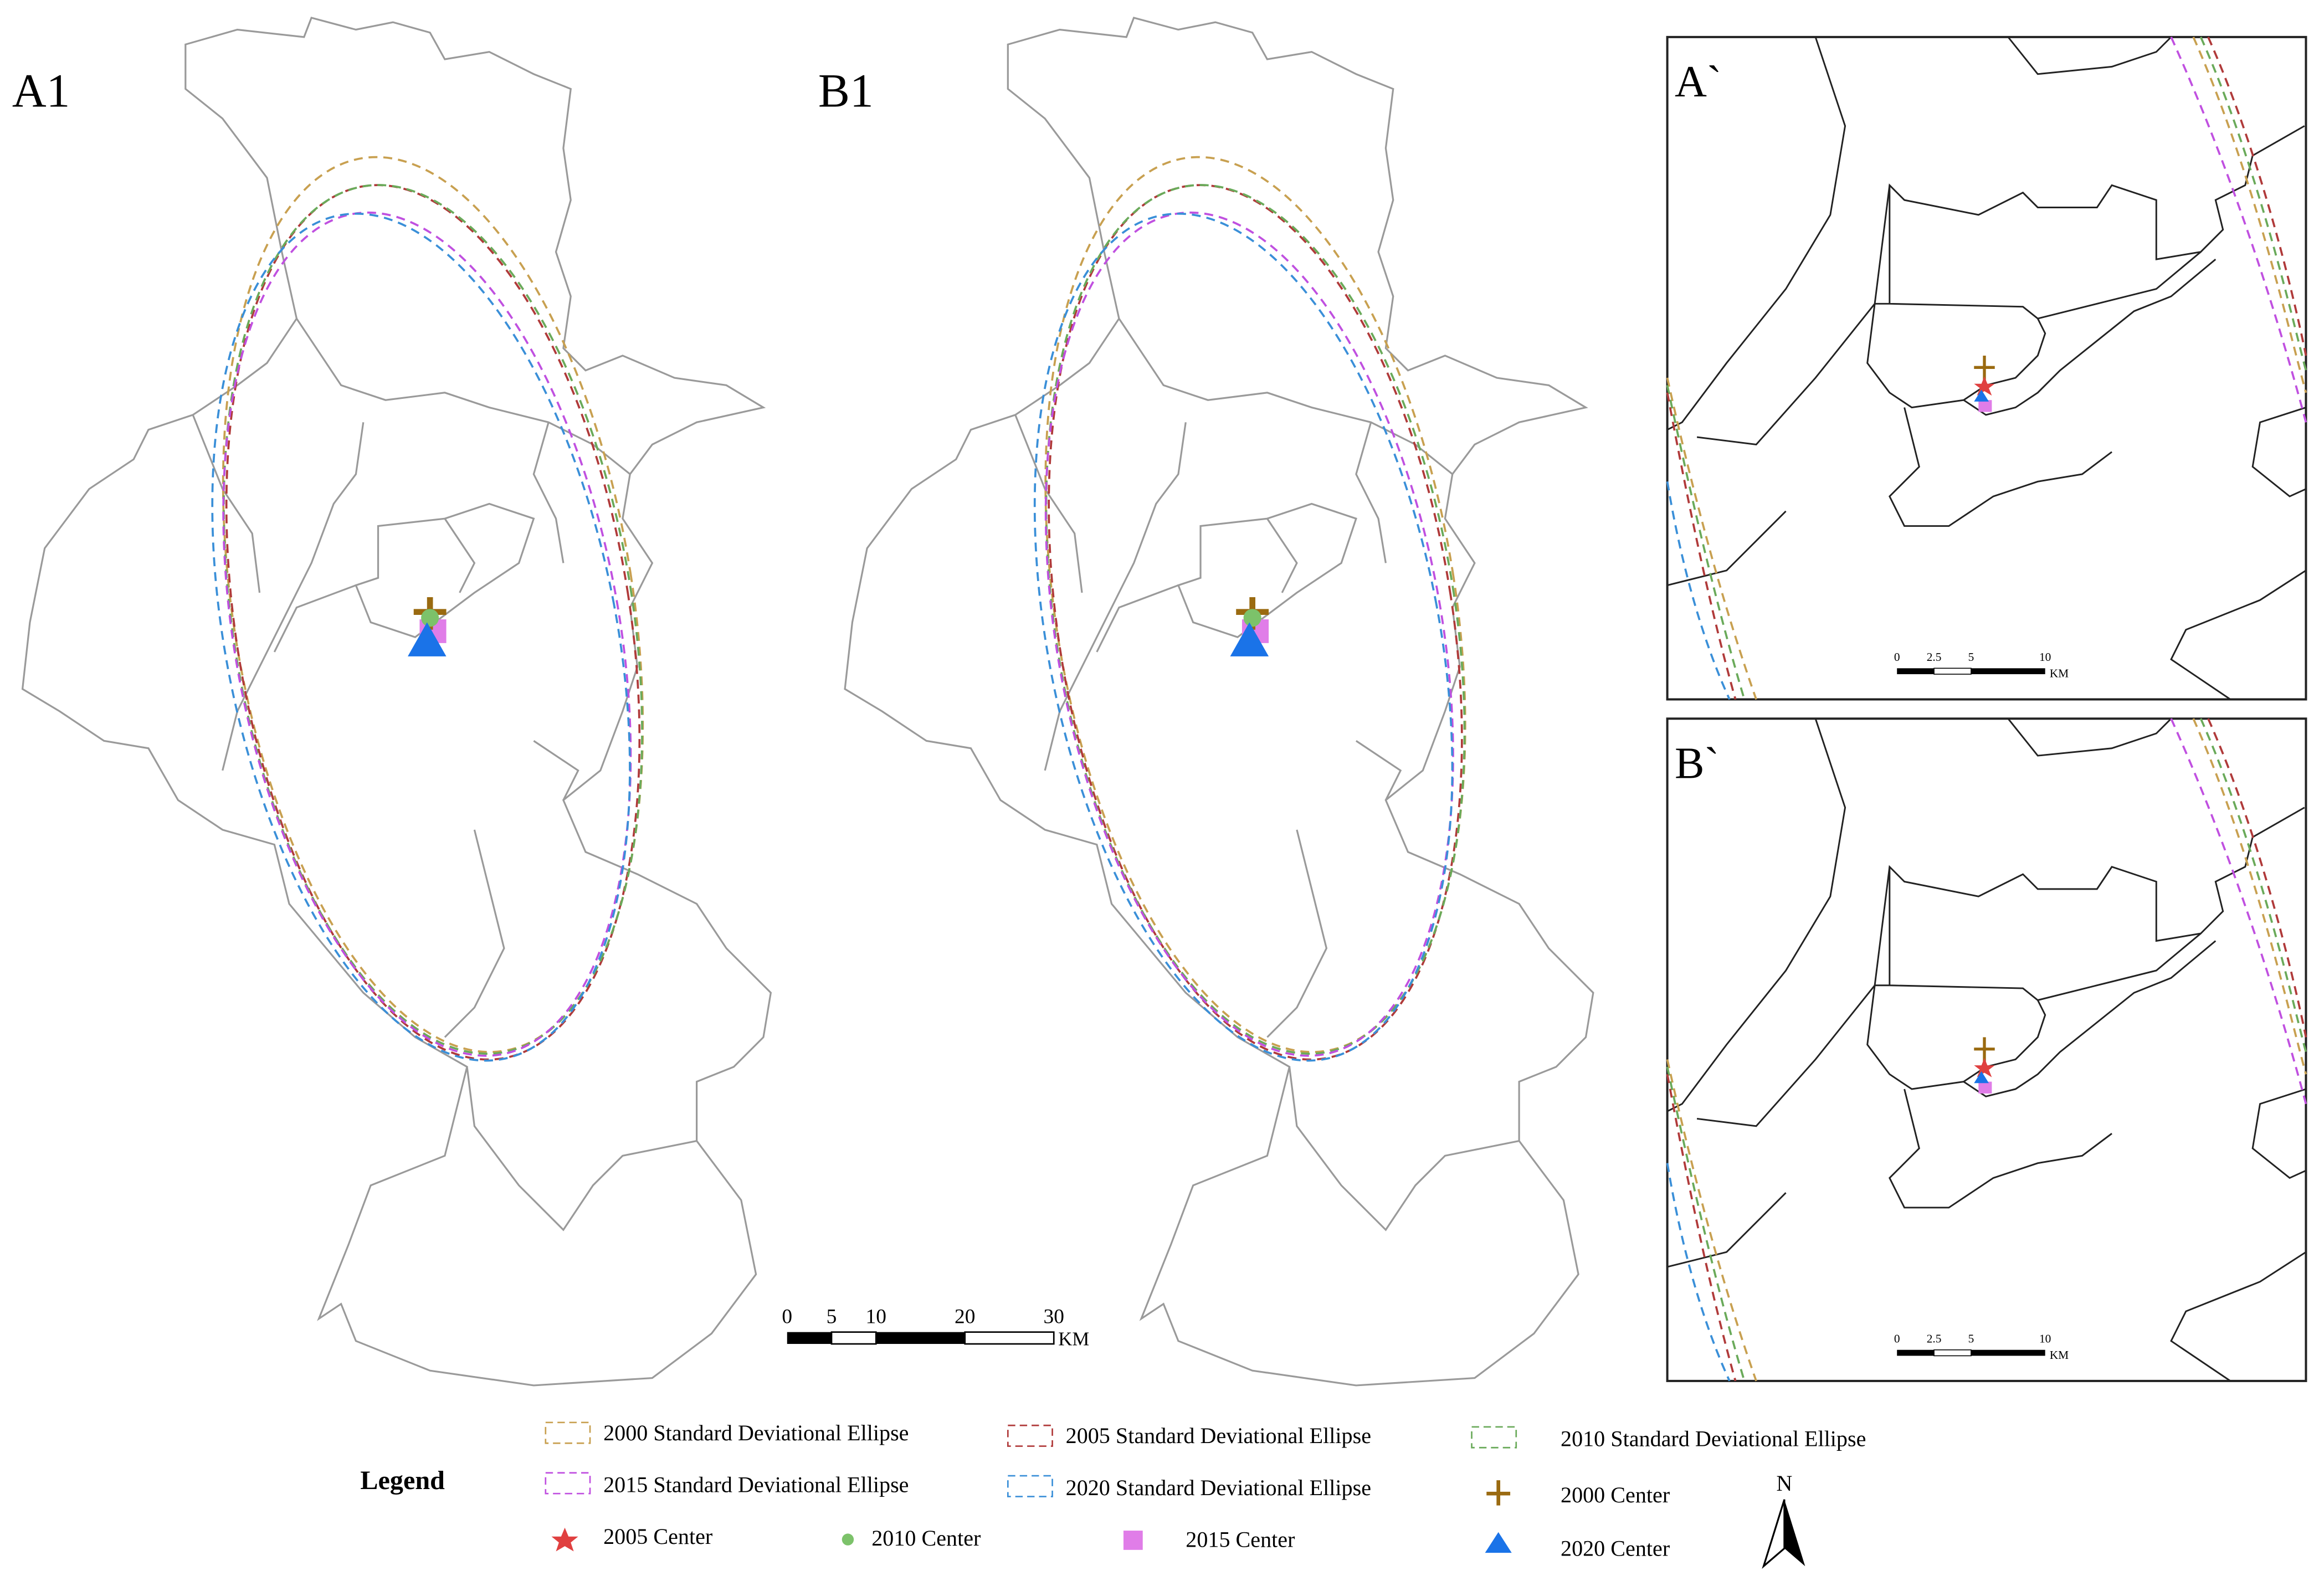 The height and width of the screenshot is (1581, 2324). I want to click on legend-label: 2000 Center, so click(1615, 1494).